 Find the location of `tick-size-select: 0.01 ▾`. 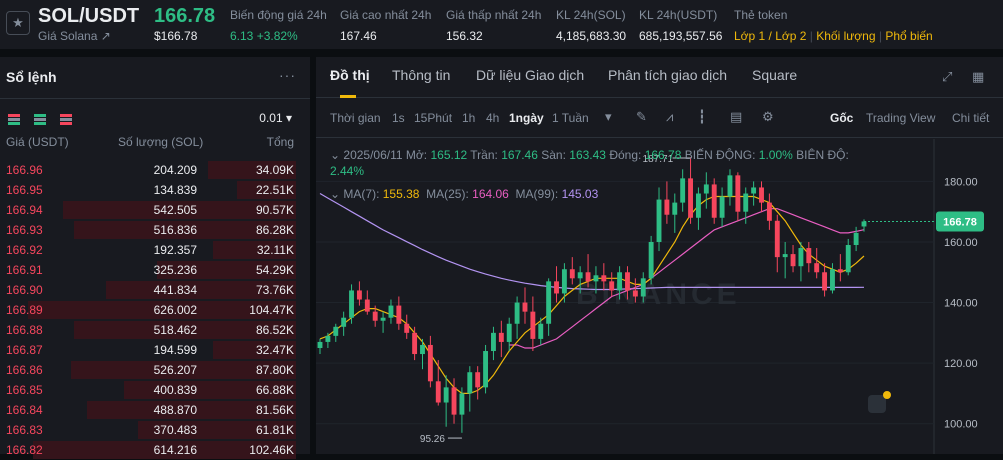

tick-size-select: 0.01 ▾ is located at coordinates (275, 118).